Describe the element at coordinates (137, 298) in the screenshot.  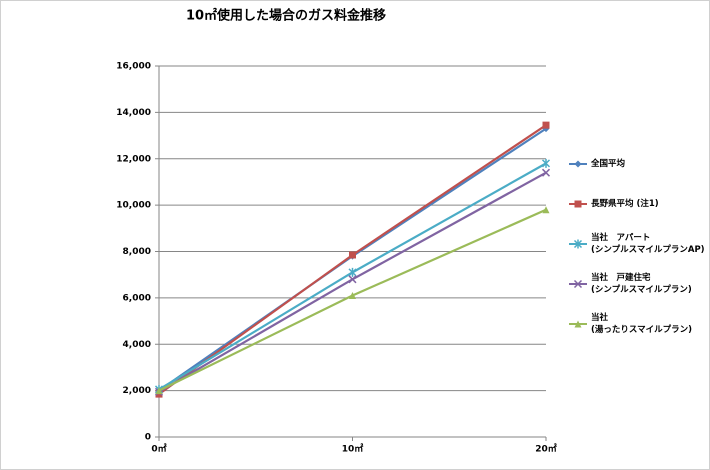
I see `y-tick-label: 6,000` at that location.